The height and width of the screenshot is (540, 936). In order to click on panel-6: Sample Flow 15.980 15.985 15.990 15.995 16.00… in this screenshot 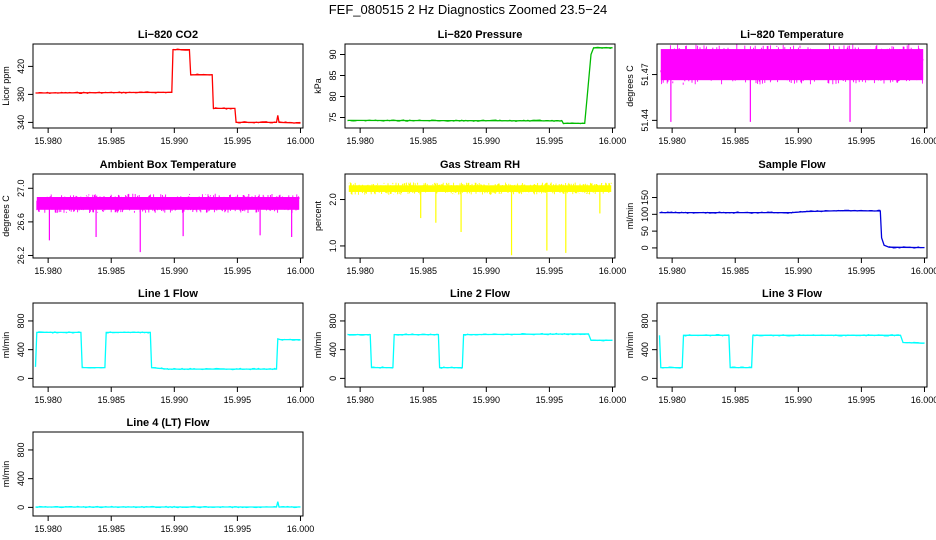, I will do `click(780, 217)`.